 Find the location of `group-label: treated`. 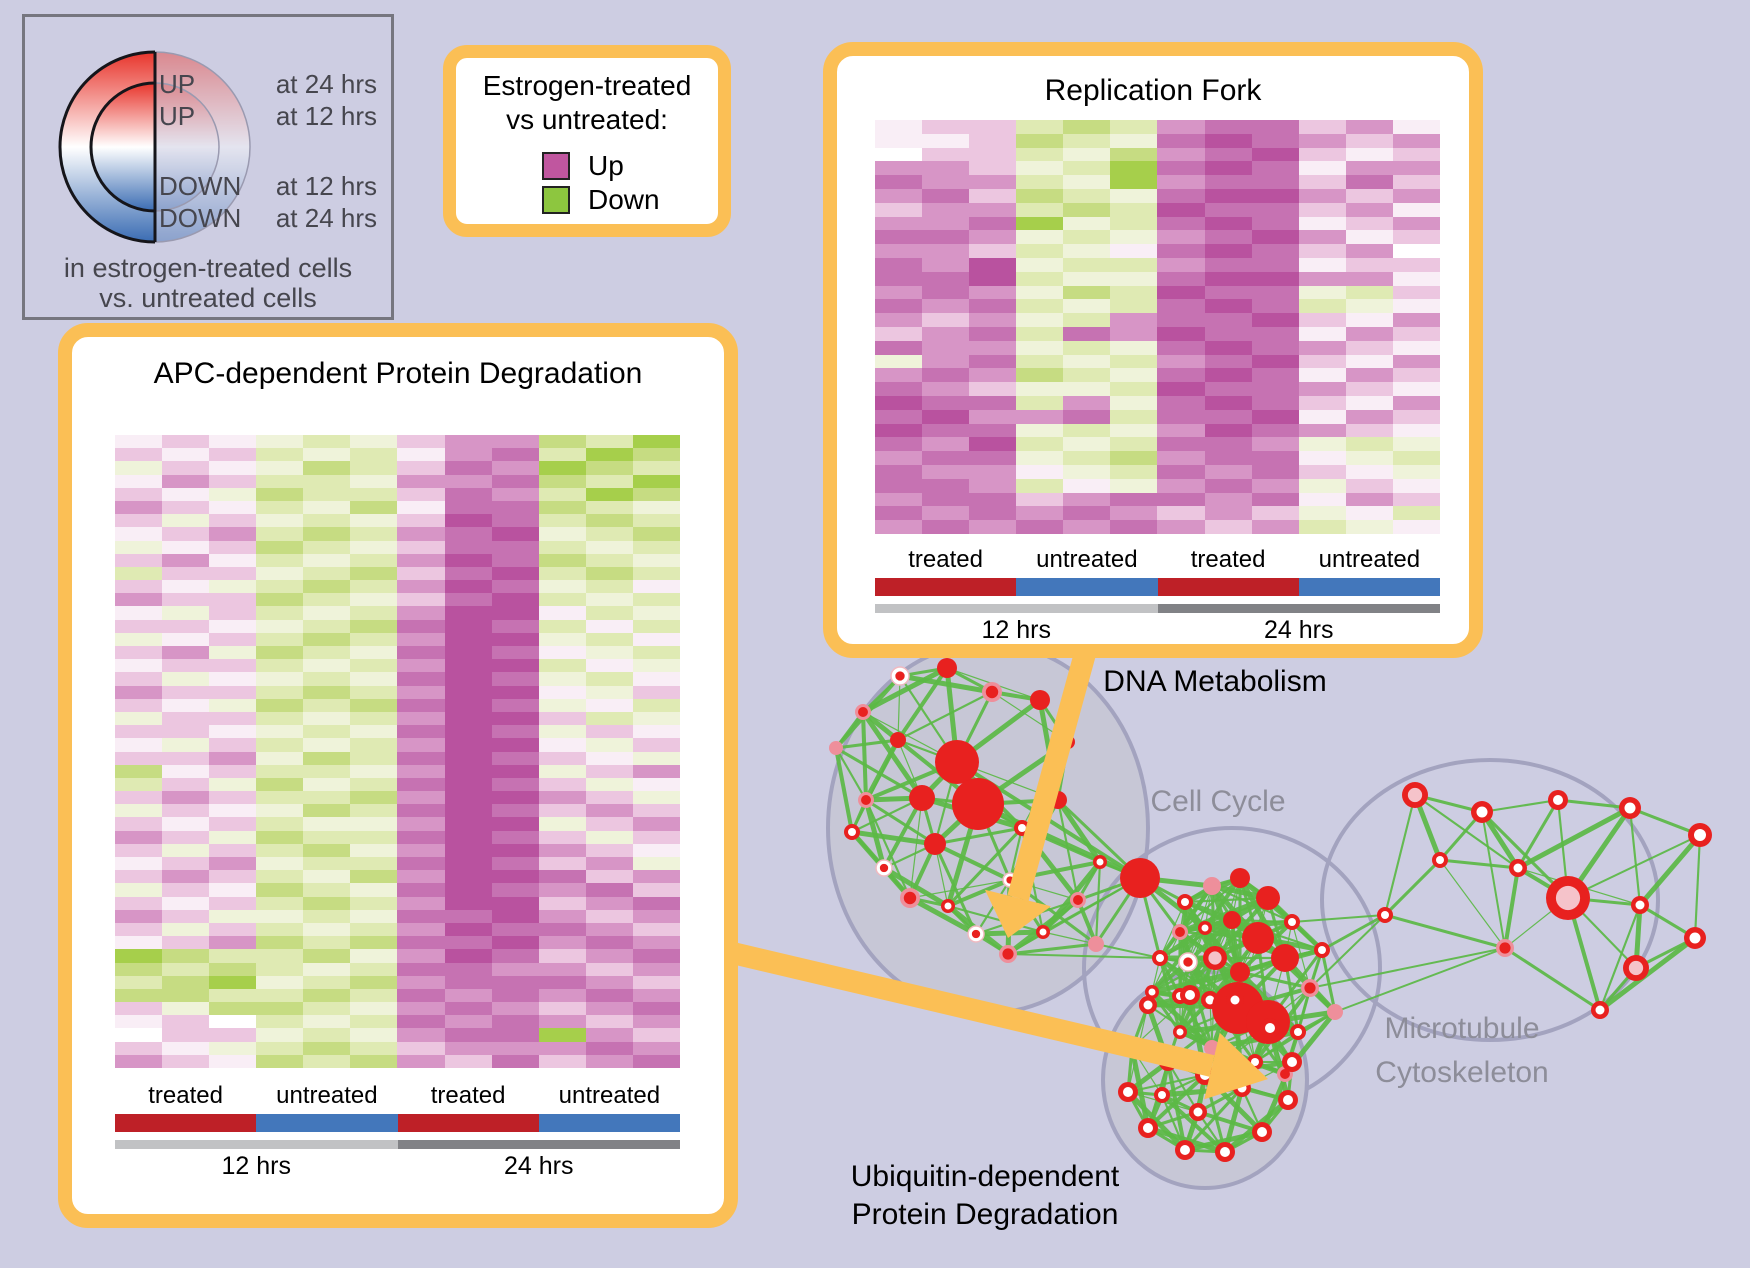

group-label: treated is located at coordinates (468, 1095).